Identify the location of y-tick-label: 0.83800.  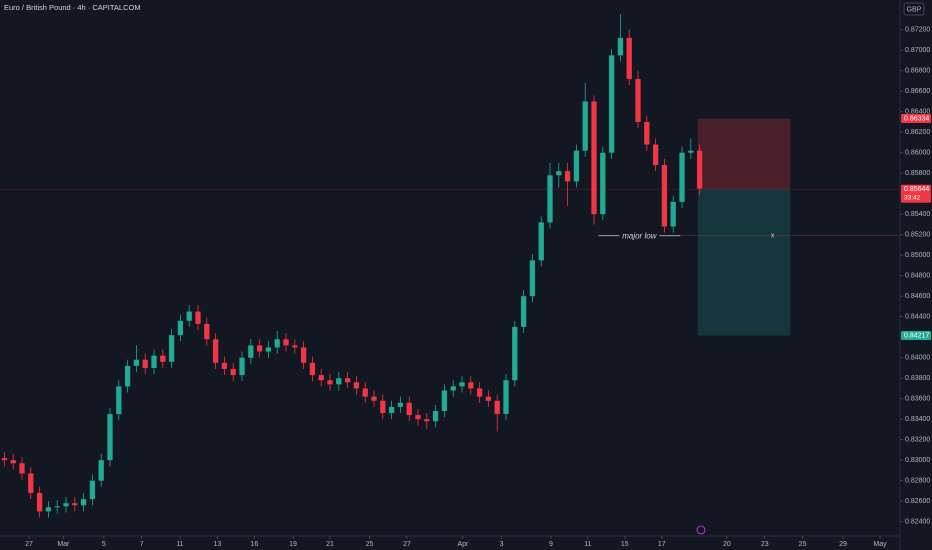
(917, 378).